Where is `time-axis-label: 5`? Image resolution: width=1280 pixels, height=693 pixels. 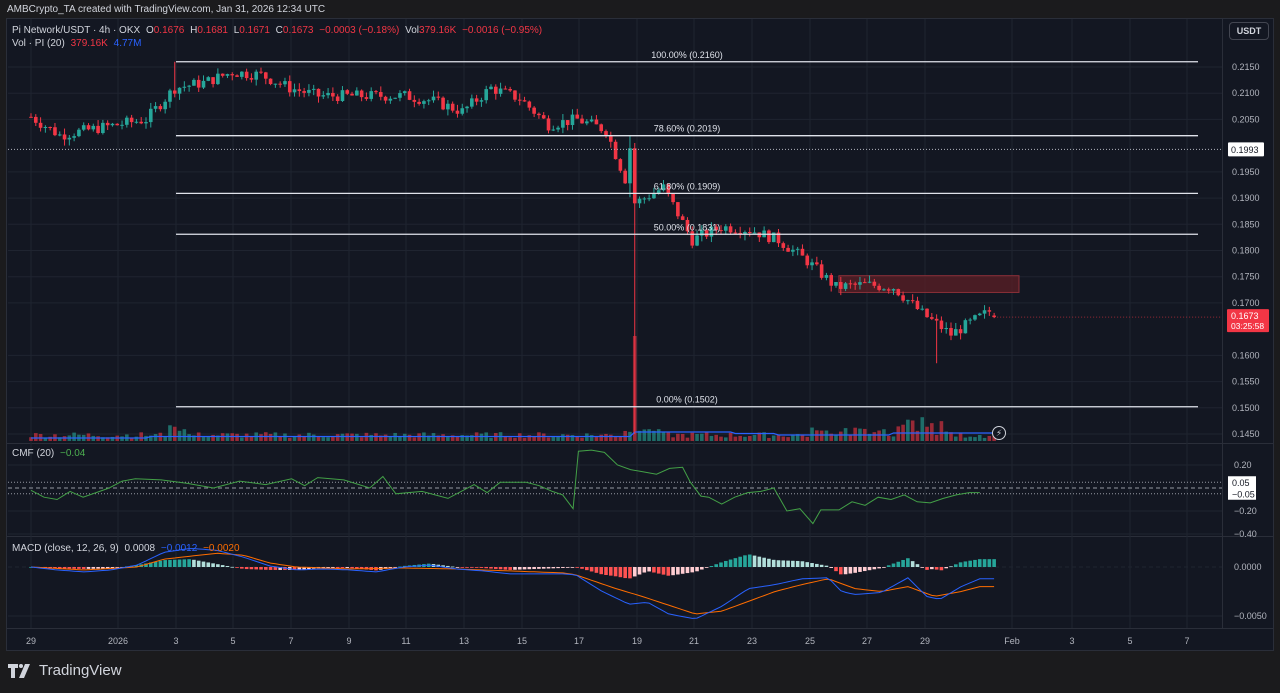
time-axis-label: 5 is located at coordinates (1129, 641).